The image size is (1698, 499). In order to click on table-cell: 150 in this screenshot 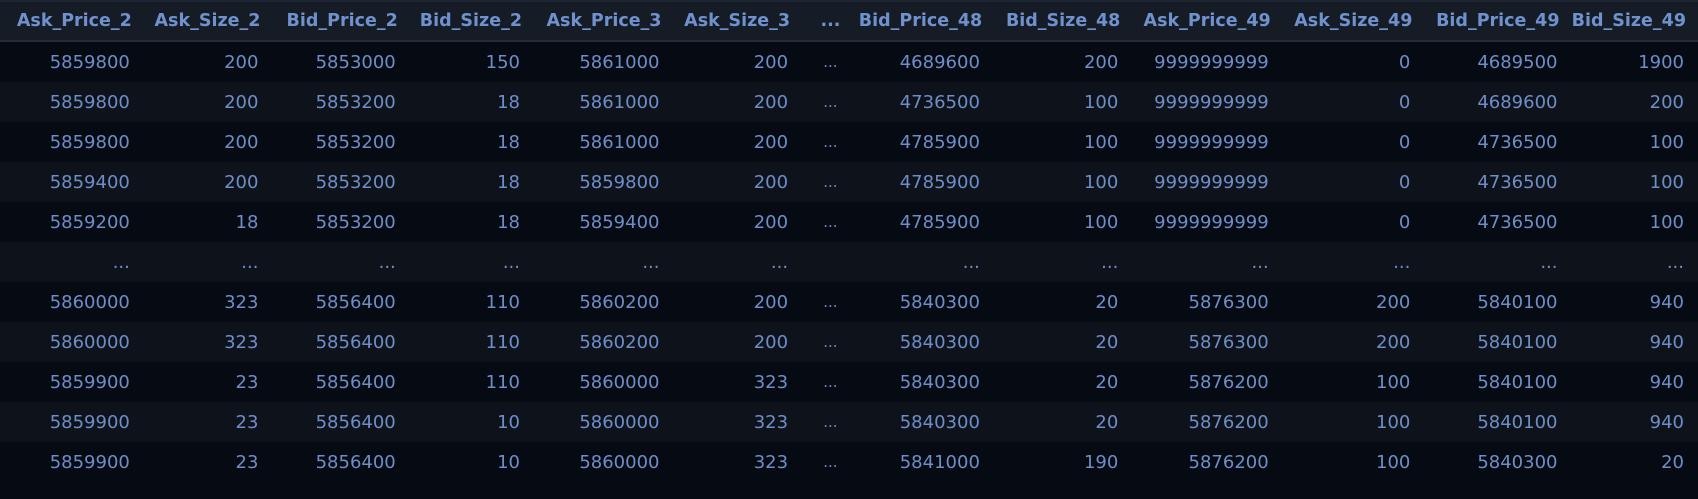, I will do `click(502, 62)`.